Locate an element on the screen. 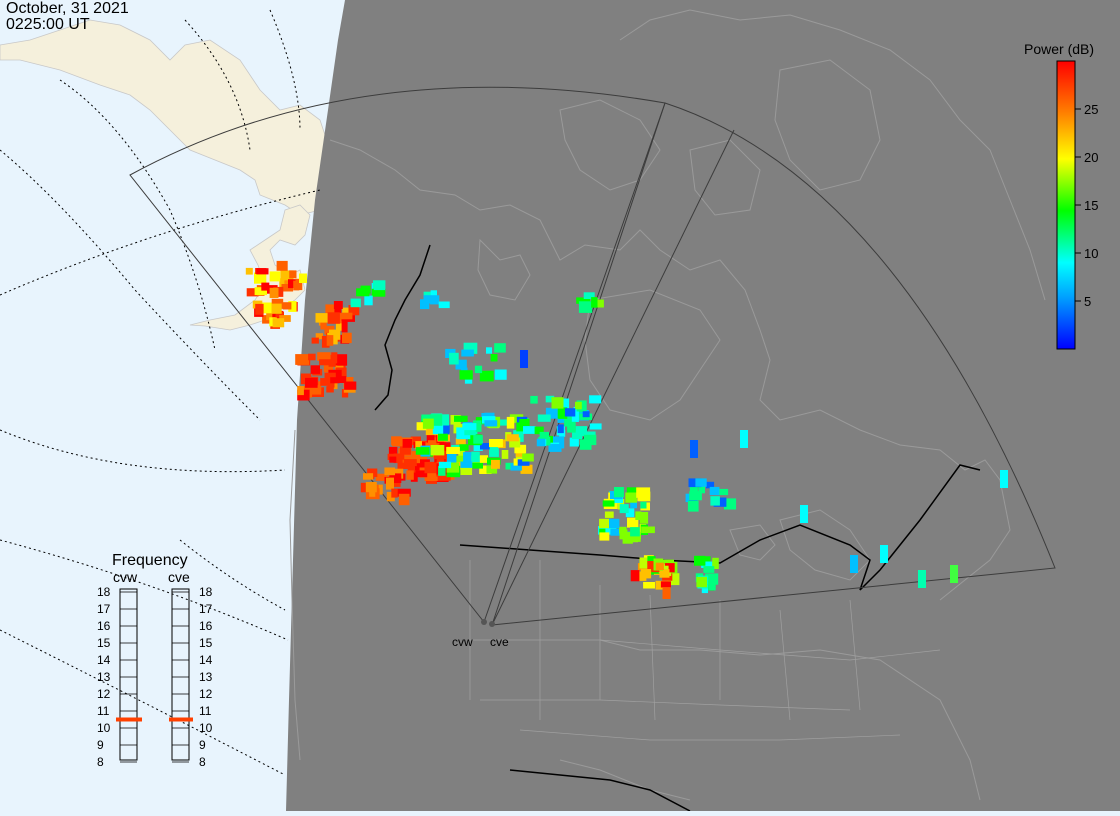 This screenshot has width=1120, height=816. cvw-site-marker is located at coordinates (484, 622).